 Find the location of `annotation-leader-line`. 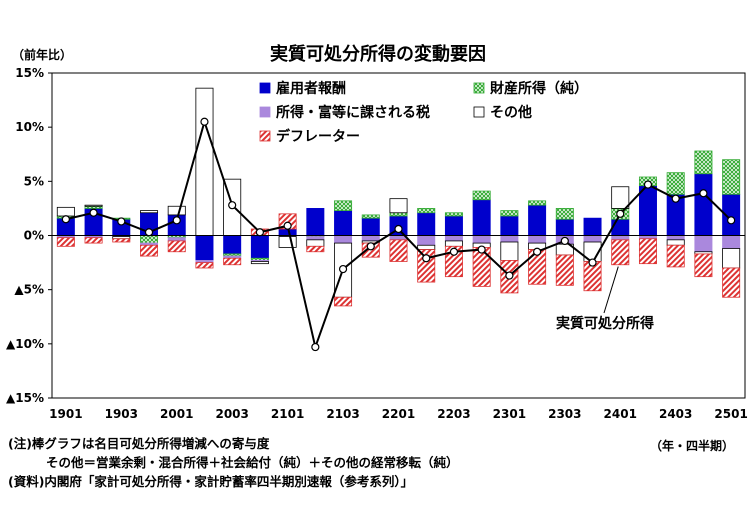

annotation-leader-line is located at coordinates (611, 290).